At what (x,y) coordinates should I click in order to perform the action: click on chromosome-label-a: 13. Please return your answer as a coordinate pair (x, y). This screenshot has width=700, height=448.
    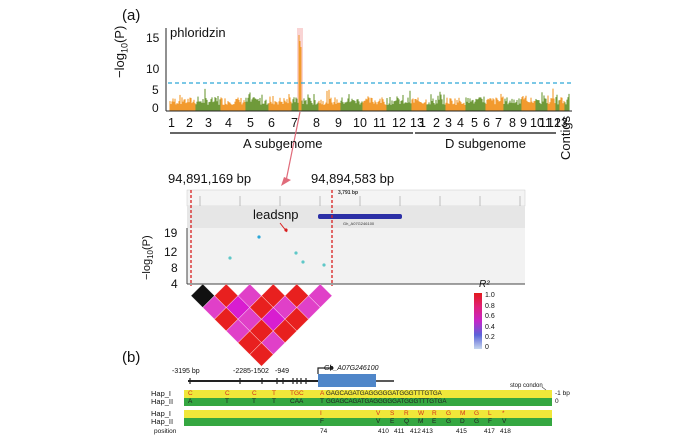
    Looking at the image, I should click on (417, 123).